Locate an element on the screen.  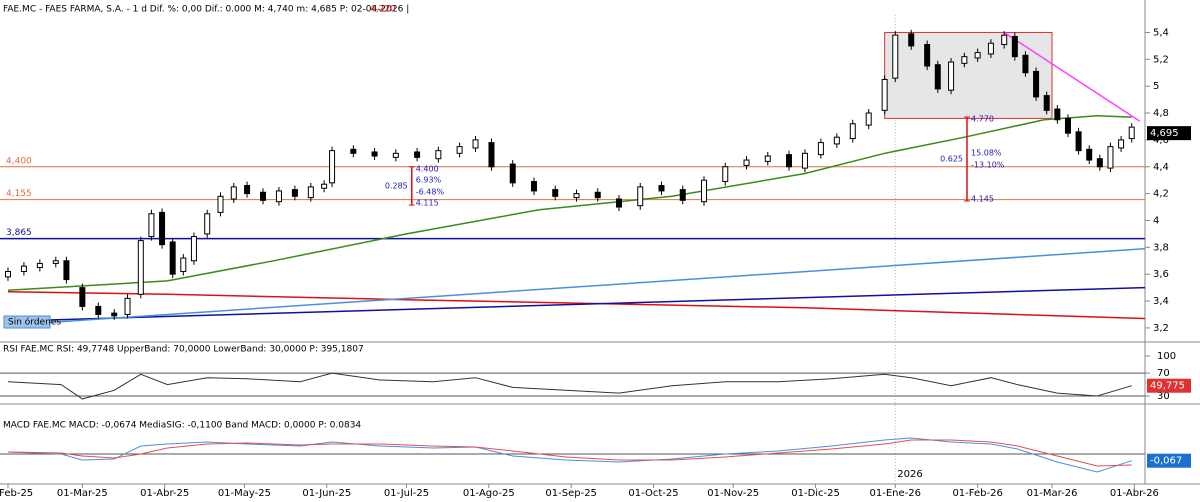
x-tick-label: 01-May-25 is located at coordinates (244, 493).